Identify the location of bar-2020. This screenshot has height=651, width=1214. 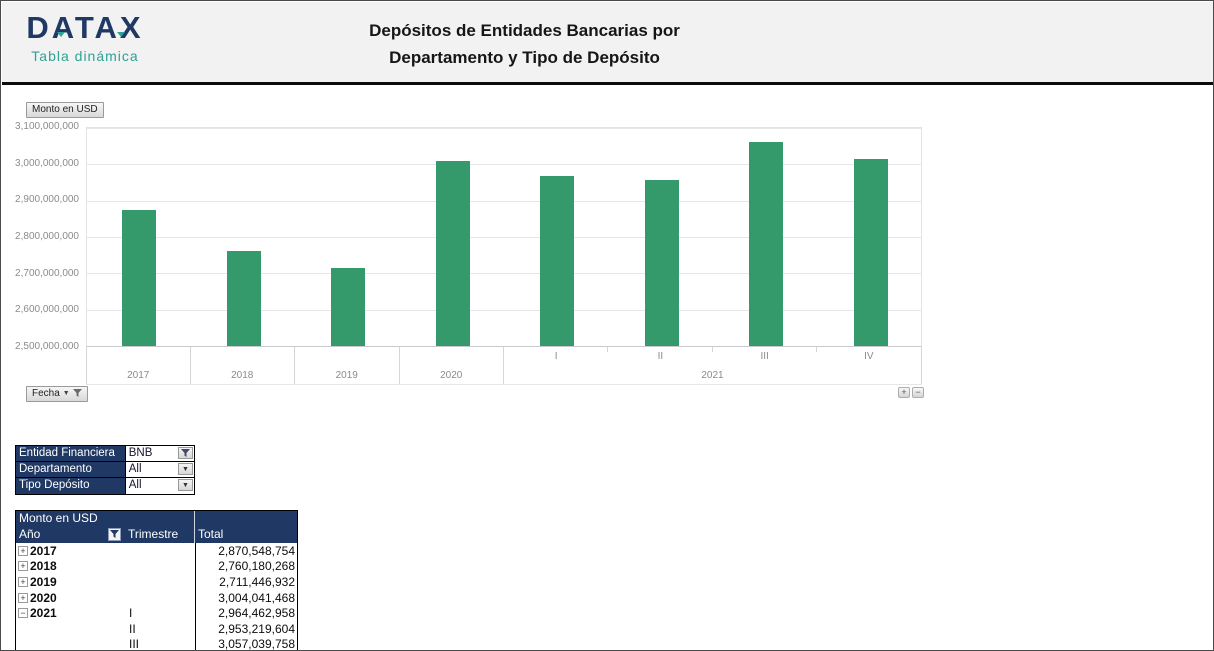
(452, 253).